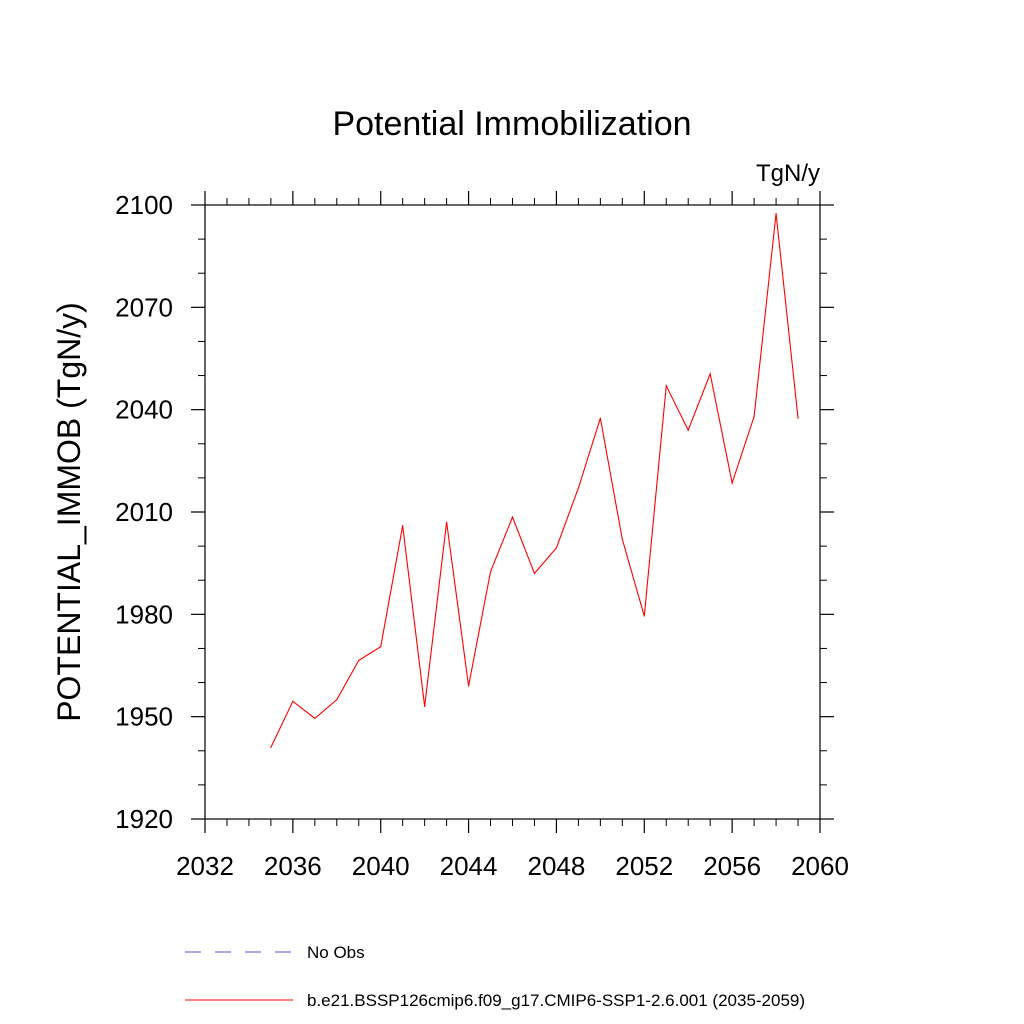 The height and width of the screenshot is (1024, 1024). I want to click on x-tick-label: 2032, so click(205, 866).